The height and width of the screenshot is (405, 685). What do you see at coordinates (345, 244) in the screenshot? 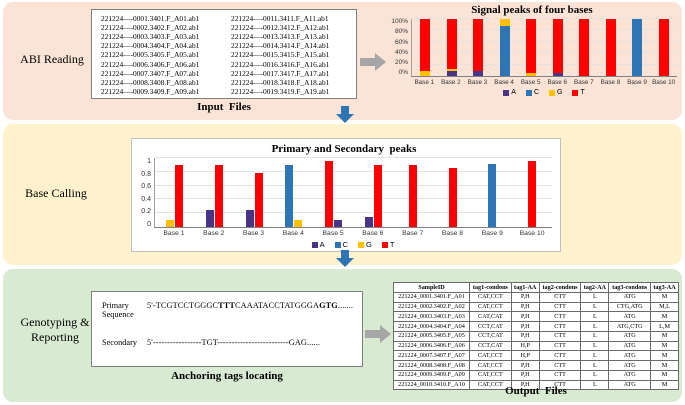
I see `legend-label: C` at bounding box center [345, 244].